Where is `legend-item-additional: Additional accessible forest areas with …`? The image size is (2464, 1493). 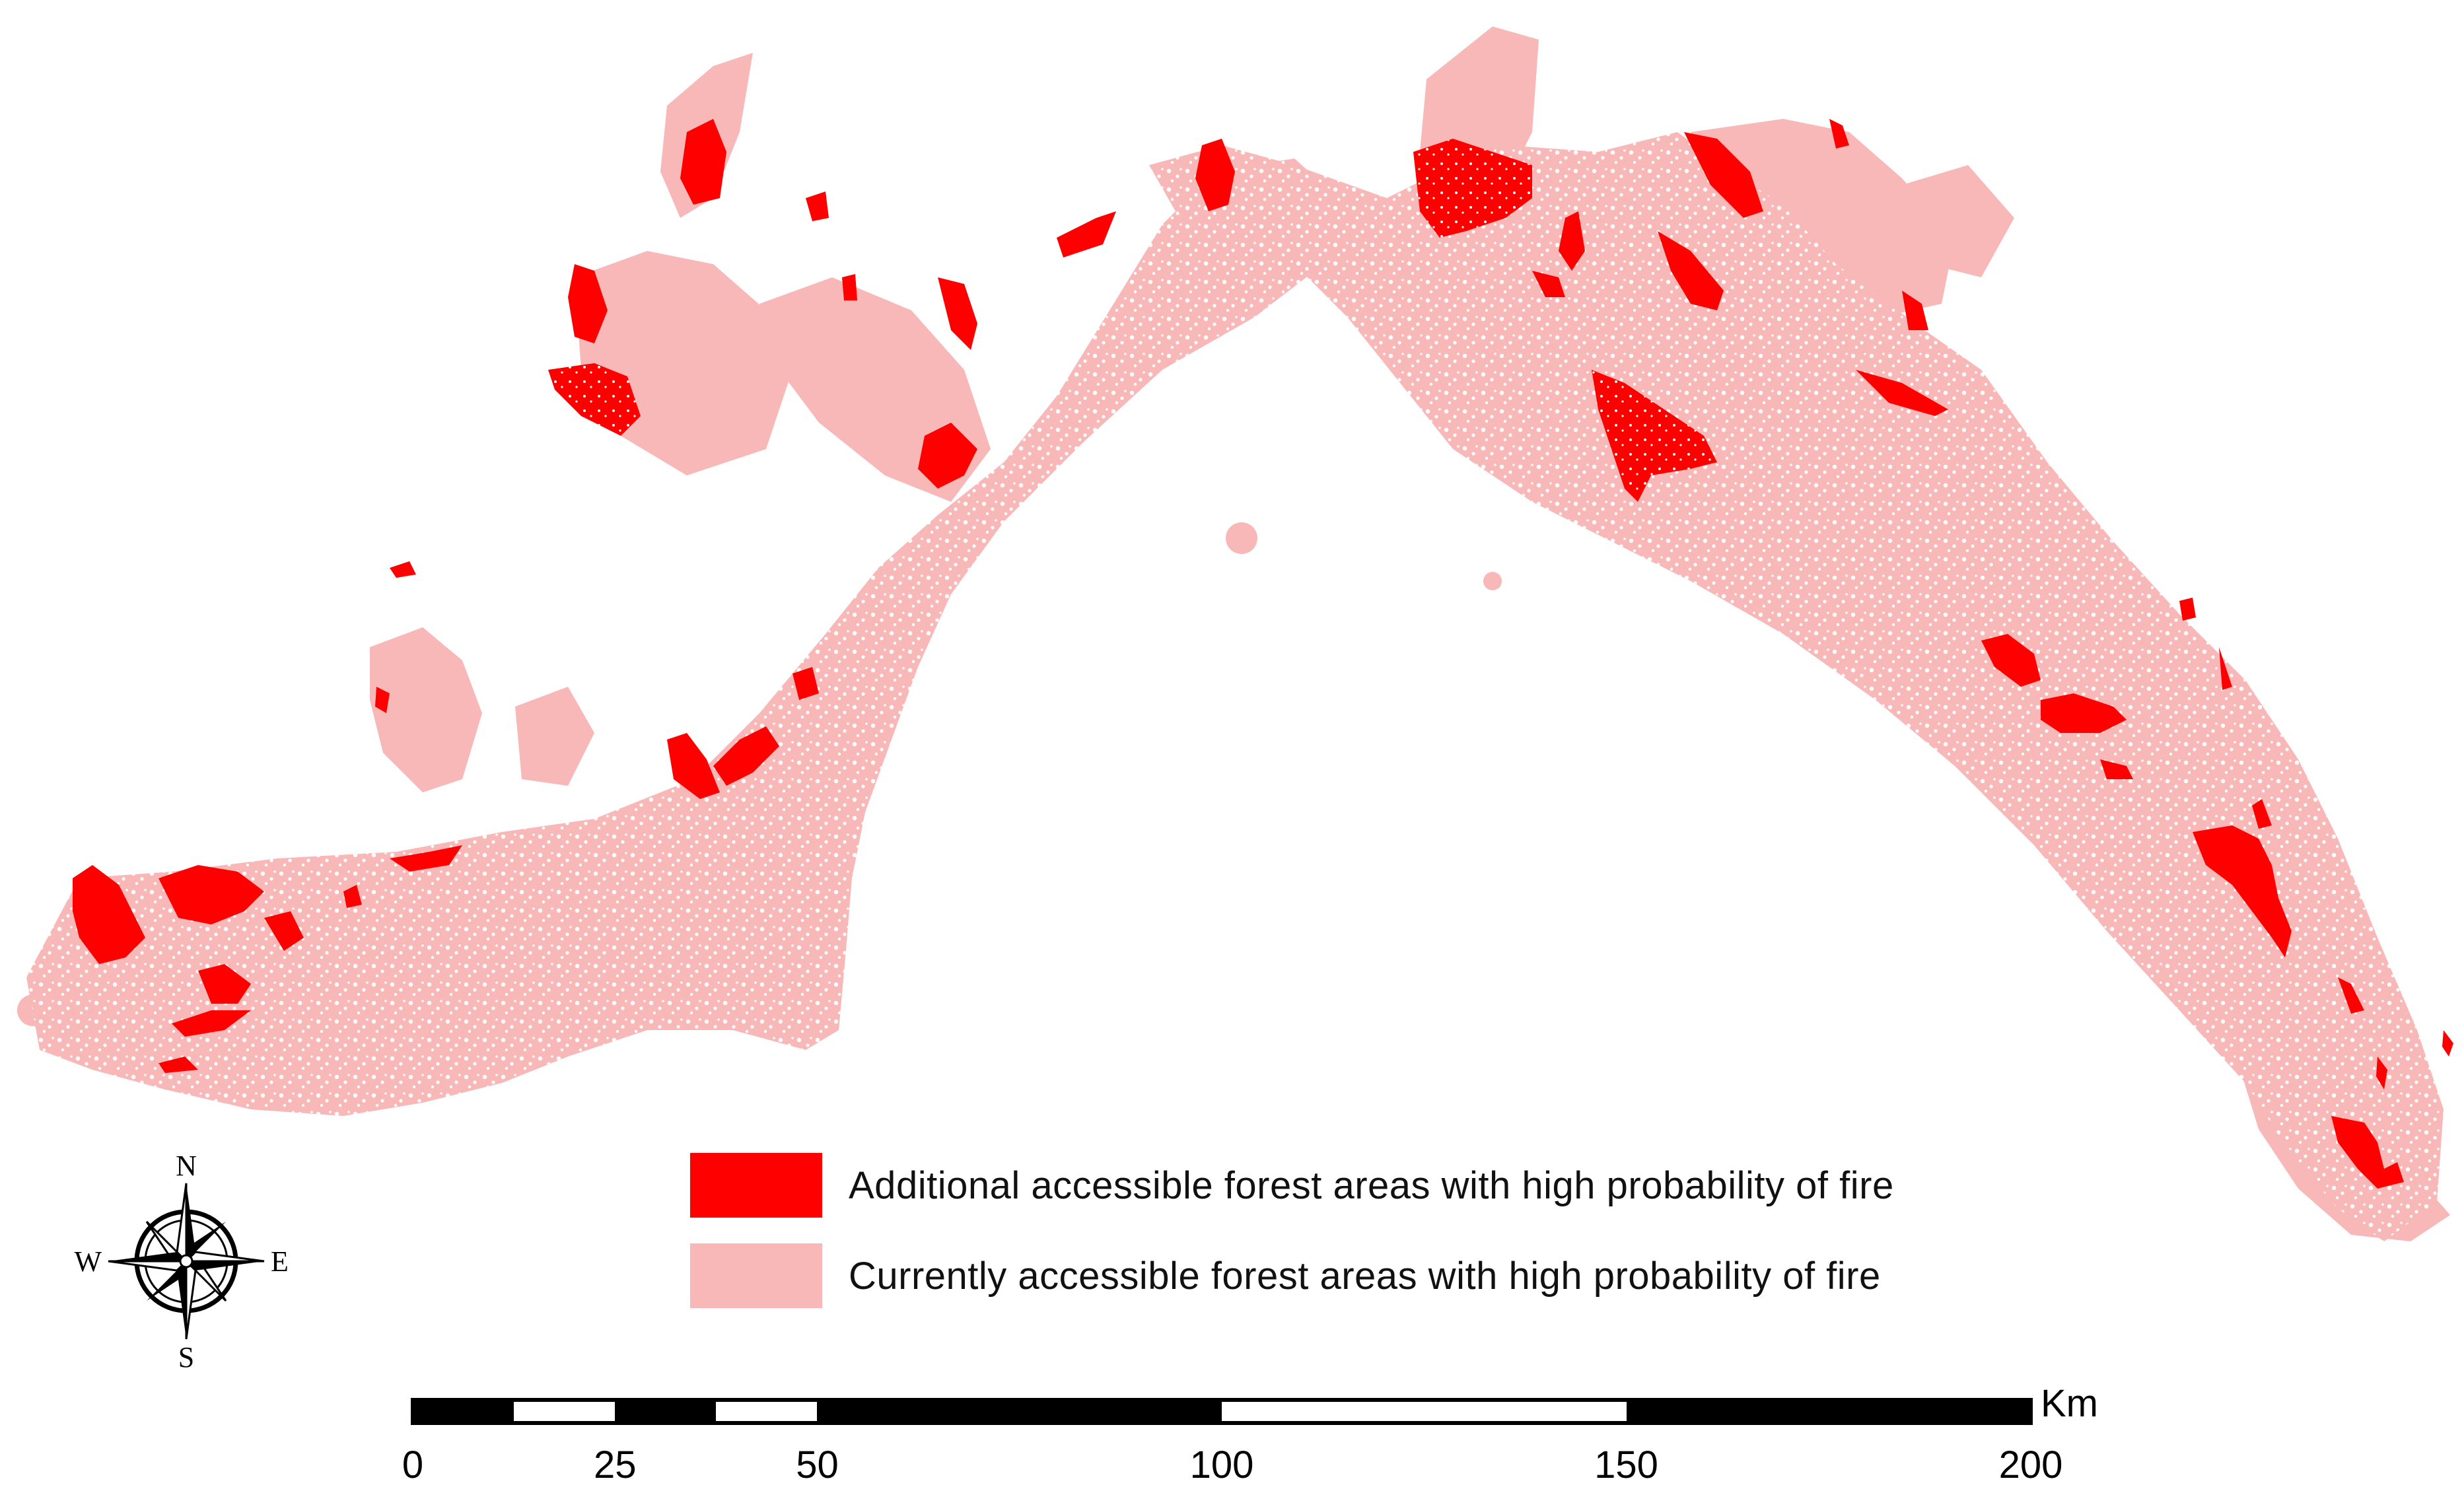
legend-item-additional: Additional accessible forest areas with … is located at coordinates (1292, 1185).